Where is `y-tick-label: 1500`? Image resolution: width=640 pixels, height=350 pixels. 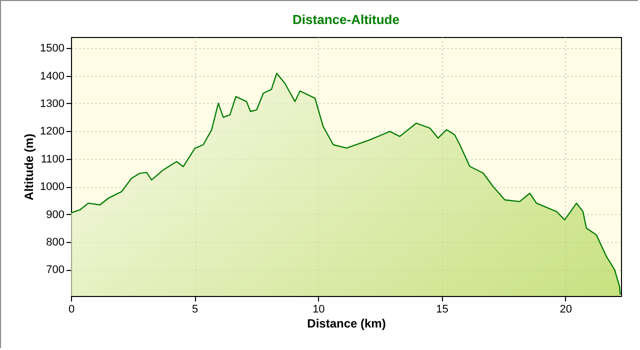
y-tick-label: 1500 is located at coordinates (52, 48).